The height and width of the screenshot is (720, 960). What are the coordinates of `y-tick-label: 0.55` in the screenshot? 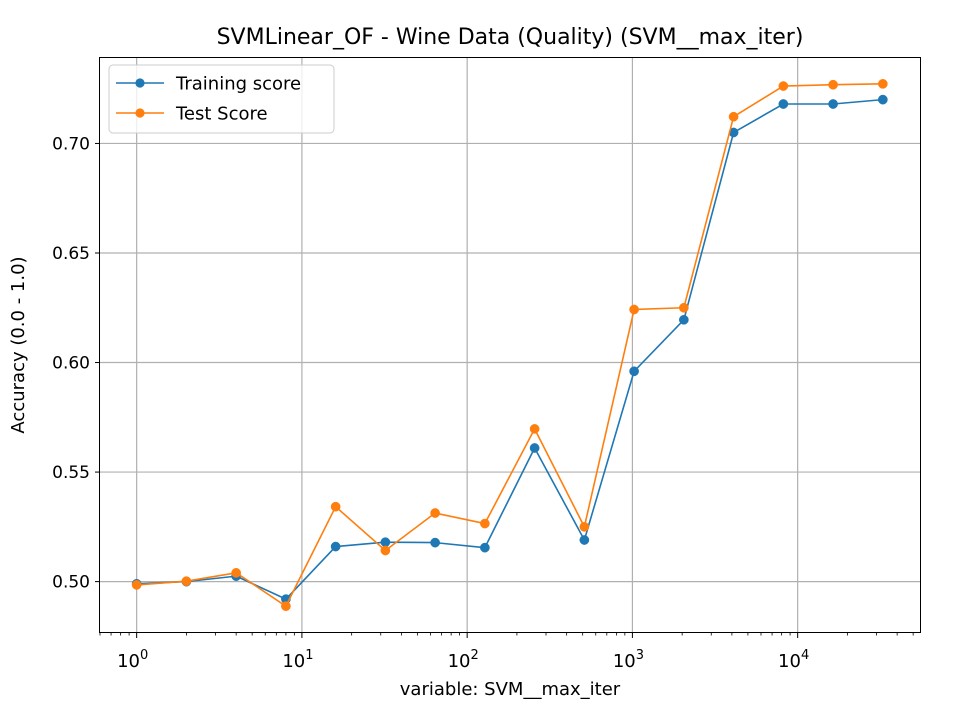 It's located at (71, 473).